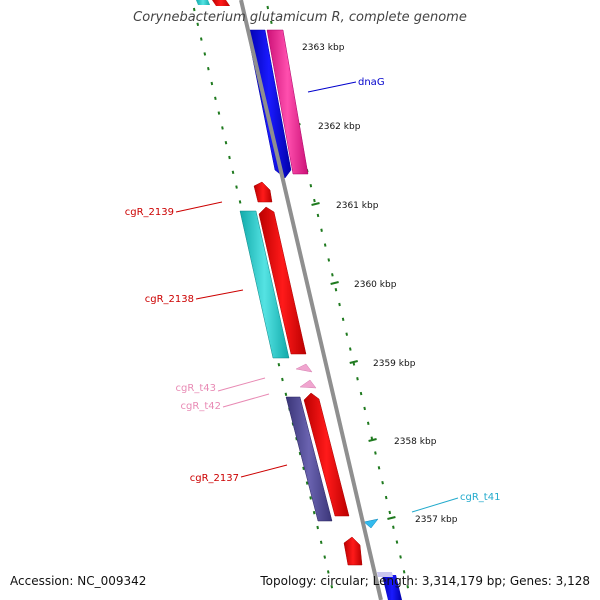  Describe the element at coordinates (308, 384) in the screenshot. I see `gene-cgR_t42` at that location.